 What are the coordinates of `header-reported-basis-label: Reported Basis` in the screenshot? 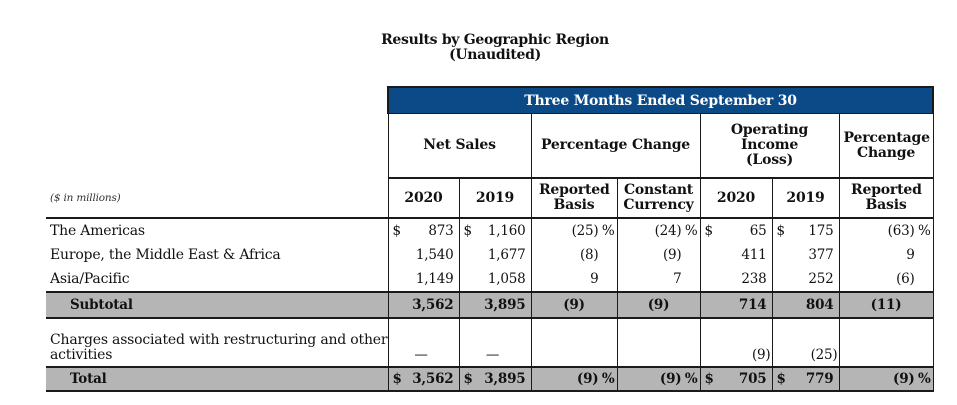 It's located at (574, 197).